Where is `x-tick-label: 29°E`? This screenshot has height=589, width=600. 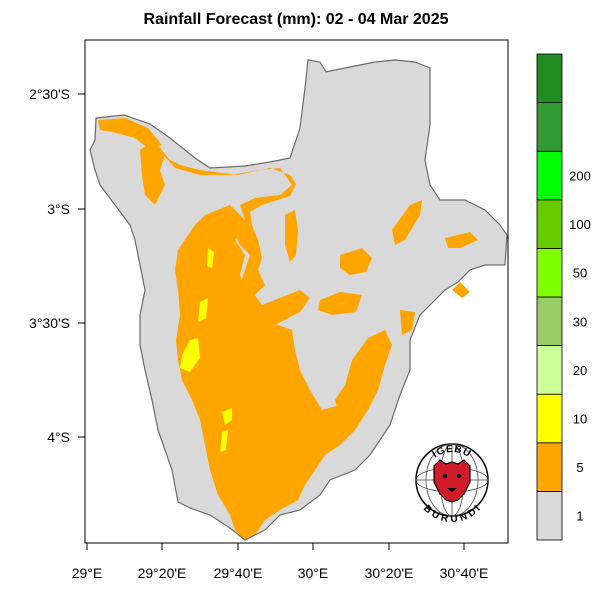 x-tick-label: 29°E is located at coordinates (87, 573).